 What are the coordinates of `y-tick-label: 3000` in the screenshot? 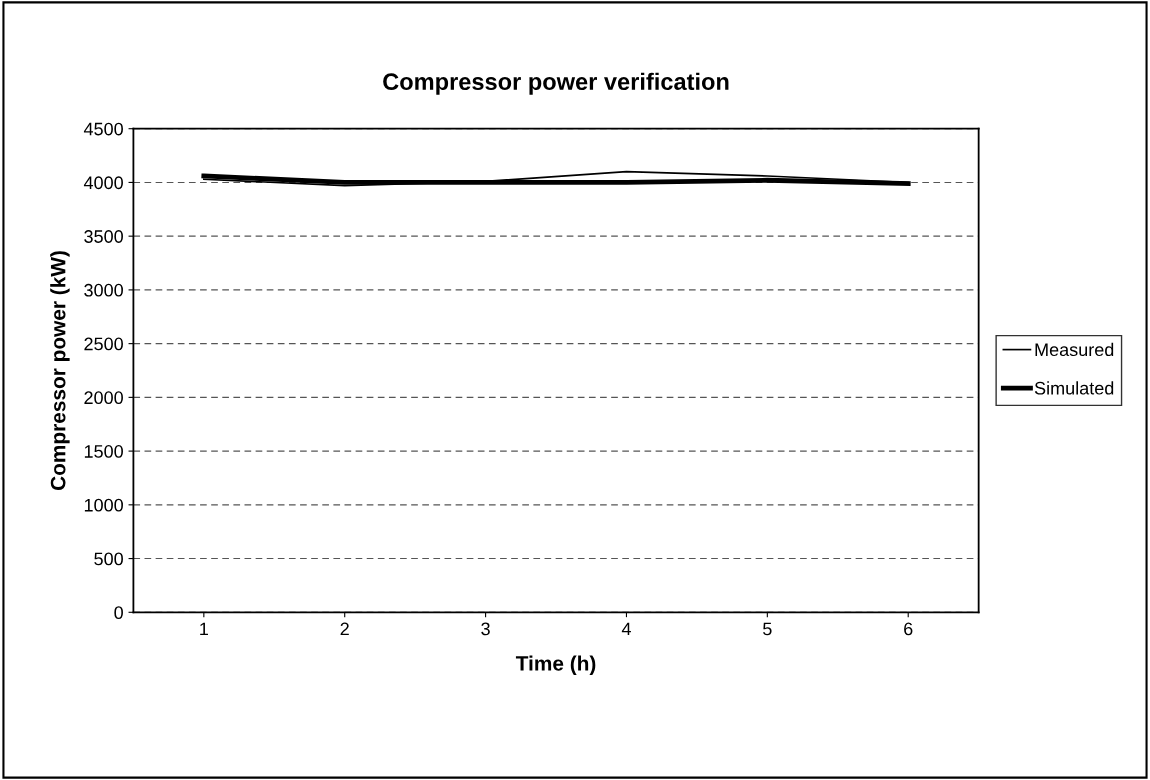 It's located at (103, 290).